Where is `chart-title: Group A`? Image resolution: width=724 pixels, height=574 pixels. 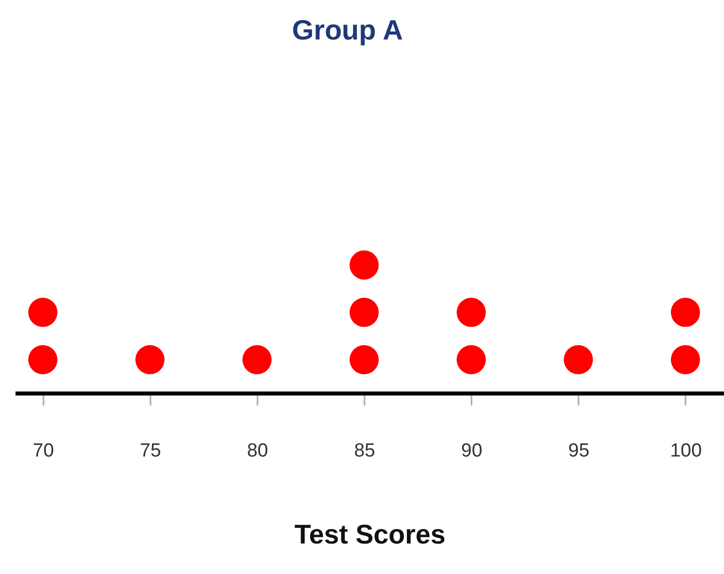
chart-title: Group A is located at coordinates (347, 30).